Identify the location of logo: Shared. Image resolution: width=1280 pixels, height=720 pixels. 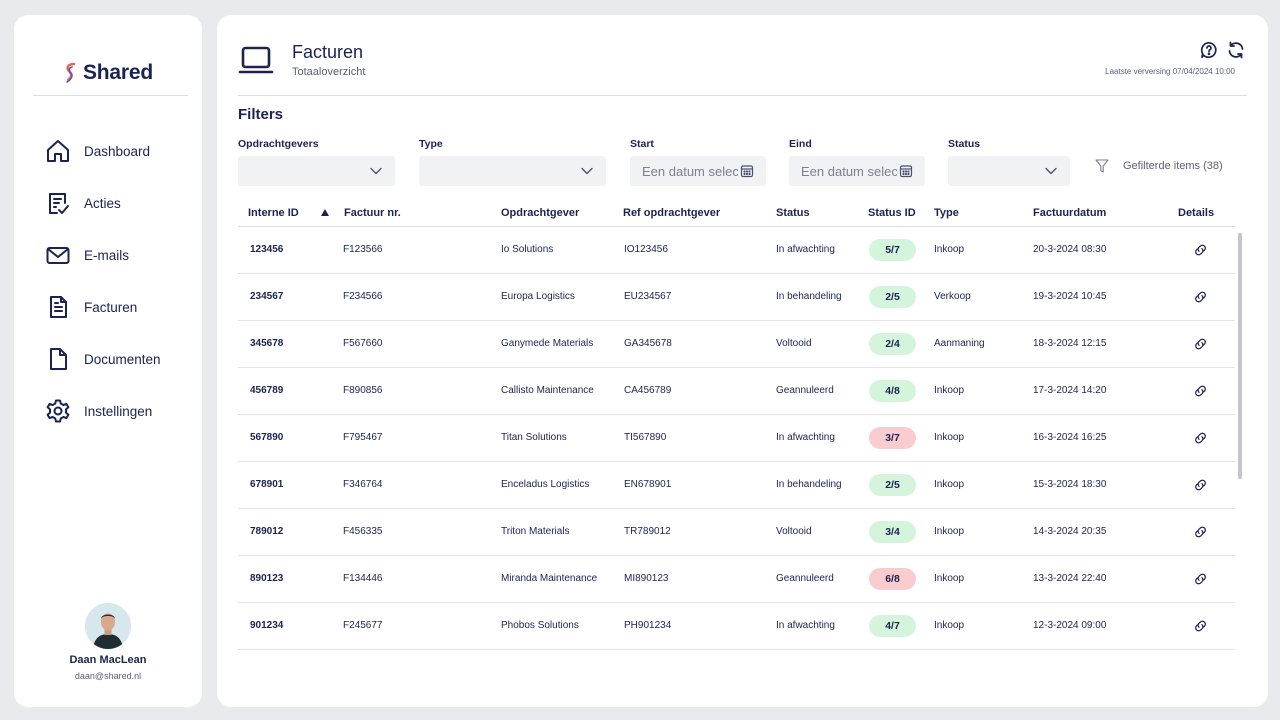
(108, 73).